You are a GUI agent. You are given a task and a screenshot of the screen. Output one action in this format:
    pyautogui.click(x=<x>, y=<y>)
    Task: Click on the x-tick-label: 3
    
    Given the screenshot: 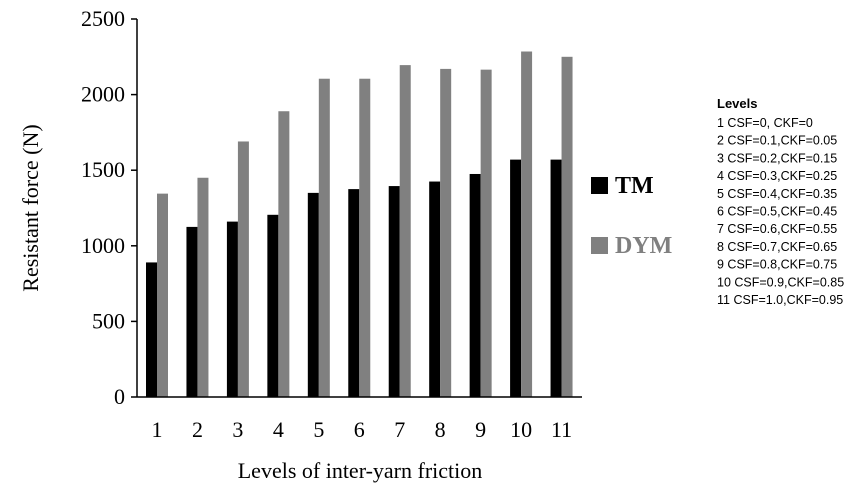 What is the action you would take?
    pyautogui.click(x=237, y=429)
    